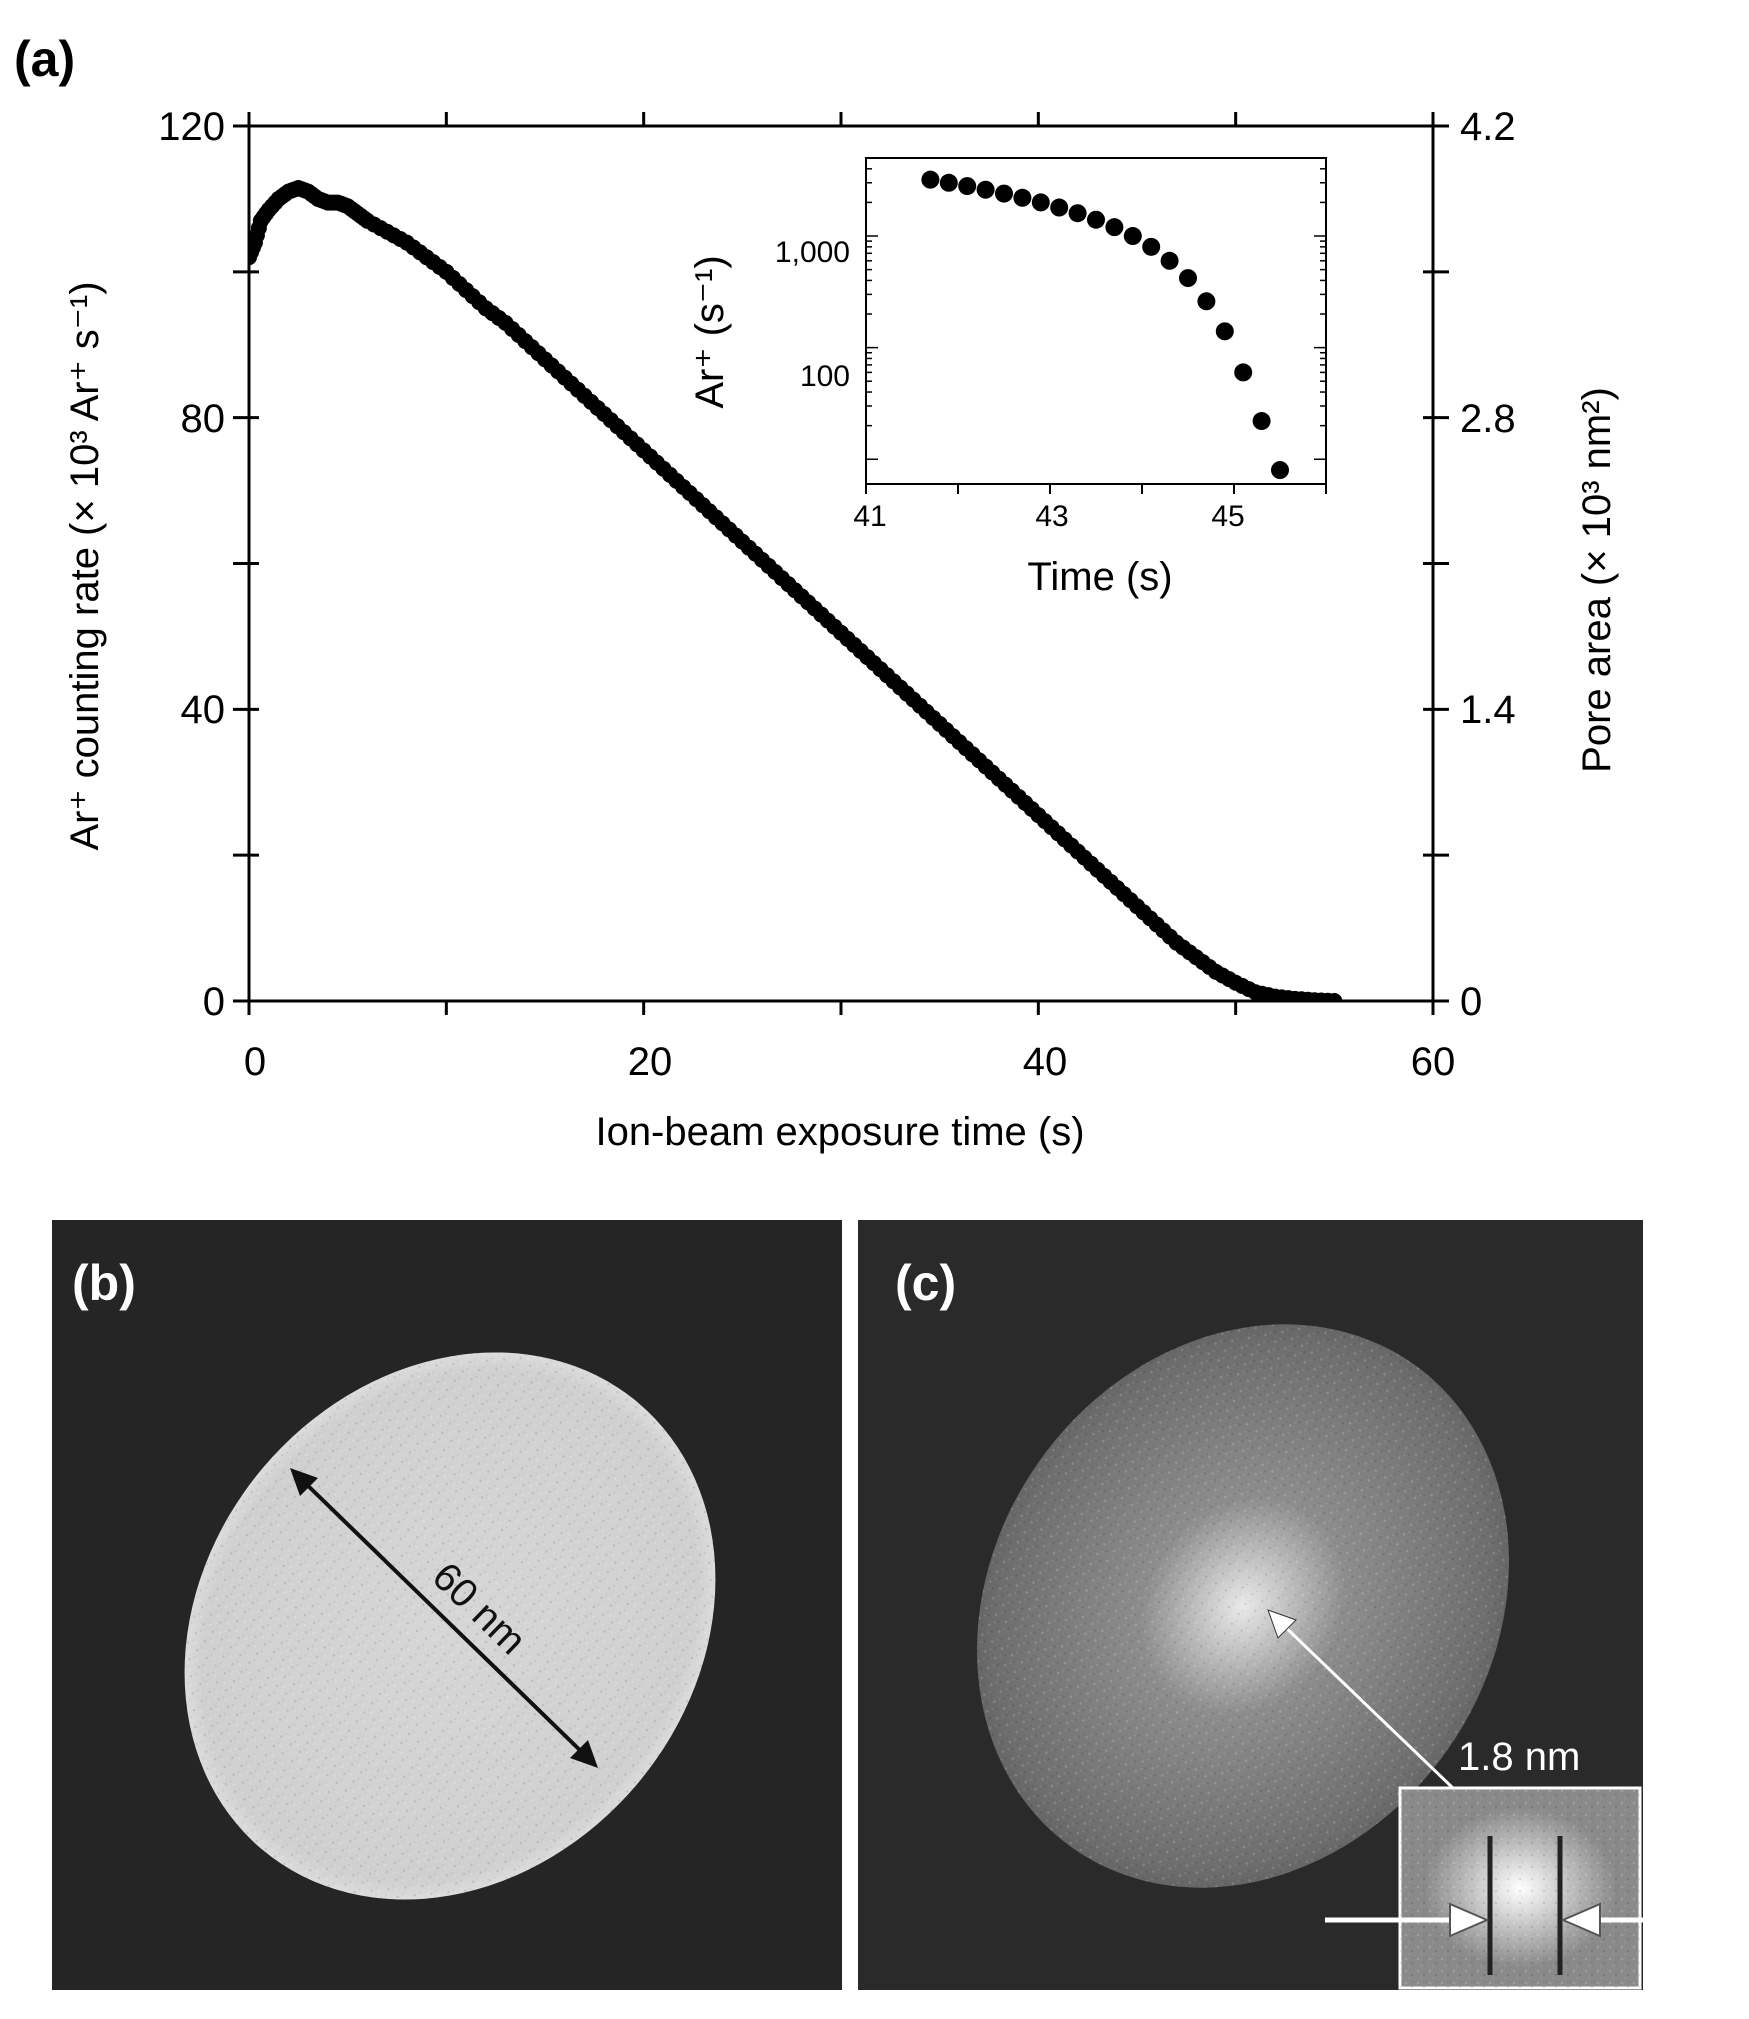 The width and height of the screenshot is (1749, 2019). What do you see at coordinates (1644, 1920) in the screenshot?
I see `measure-arrow-right` at bounding box center [1644, 1920].